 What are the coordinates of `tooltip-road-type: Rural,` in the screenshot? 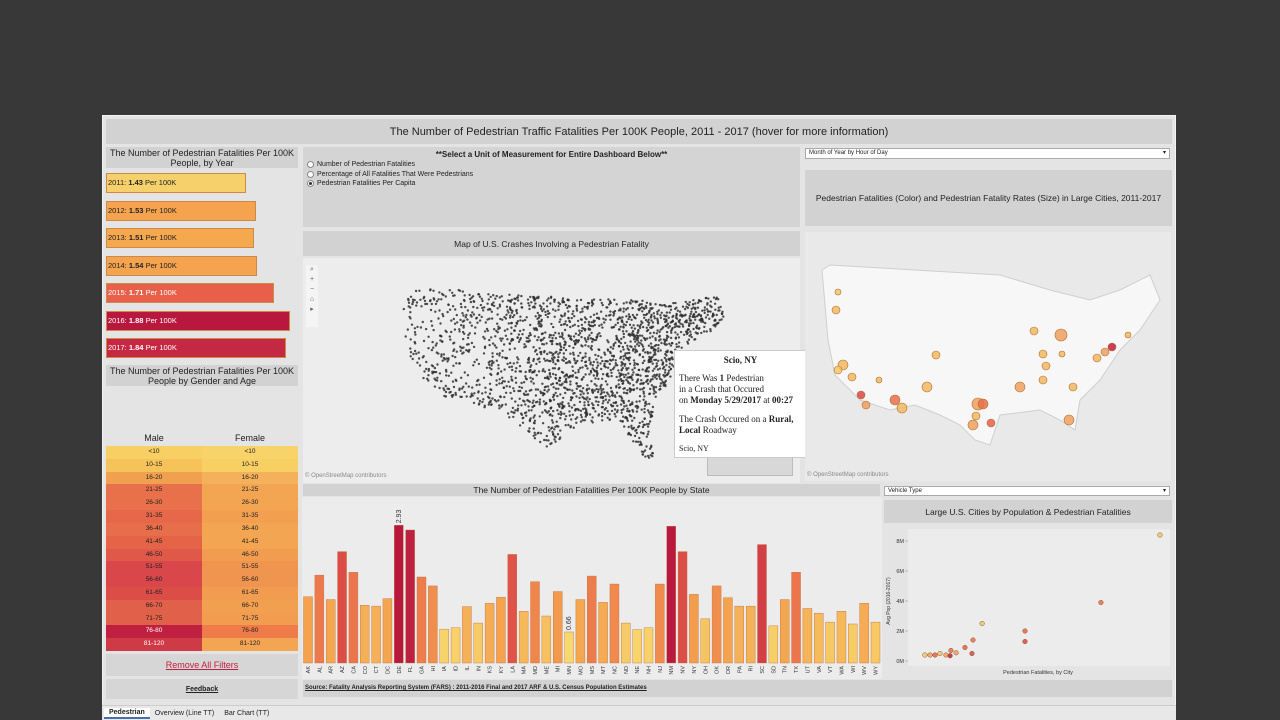 It's located at (781, 419).